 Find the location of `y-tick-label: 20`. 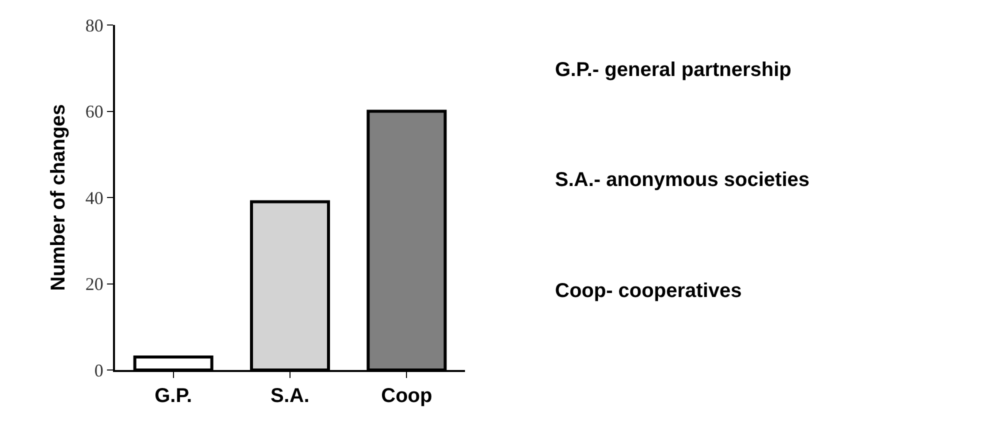

y-tick-label: 20 is located at coordinates (94, 284).